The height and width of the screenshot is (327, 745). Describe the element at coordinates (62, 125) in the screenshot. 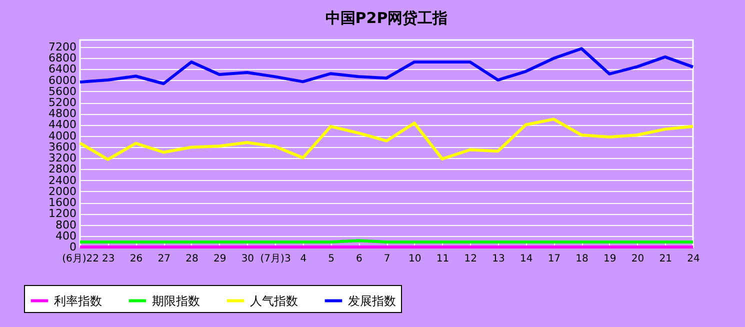

I see `y-tick-label: 4400` at that location.